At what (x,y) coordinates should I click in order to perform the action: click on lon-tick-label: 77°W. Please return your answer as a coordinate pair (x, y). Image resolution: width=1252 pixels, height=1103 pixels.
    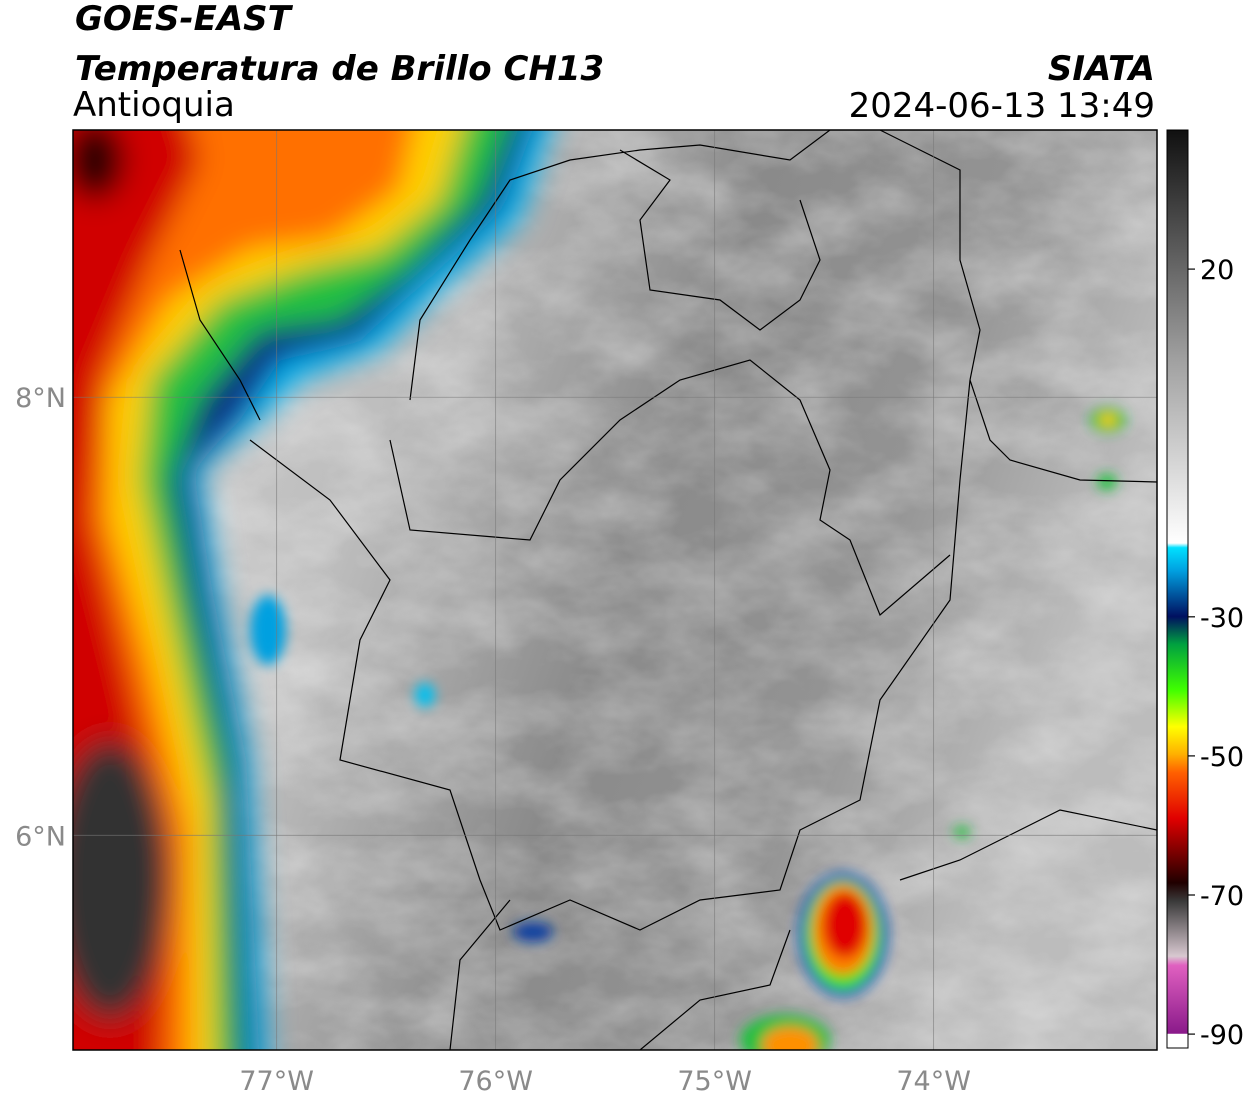
    Looking at the image, I should click on (276, 1081).